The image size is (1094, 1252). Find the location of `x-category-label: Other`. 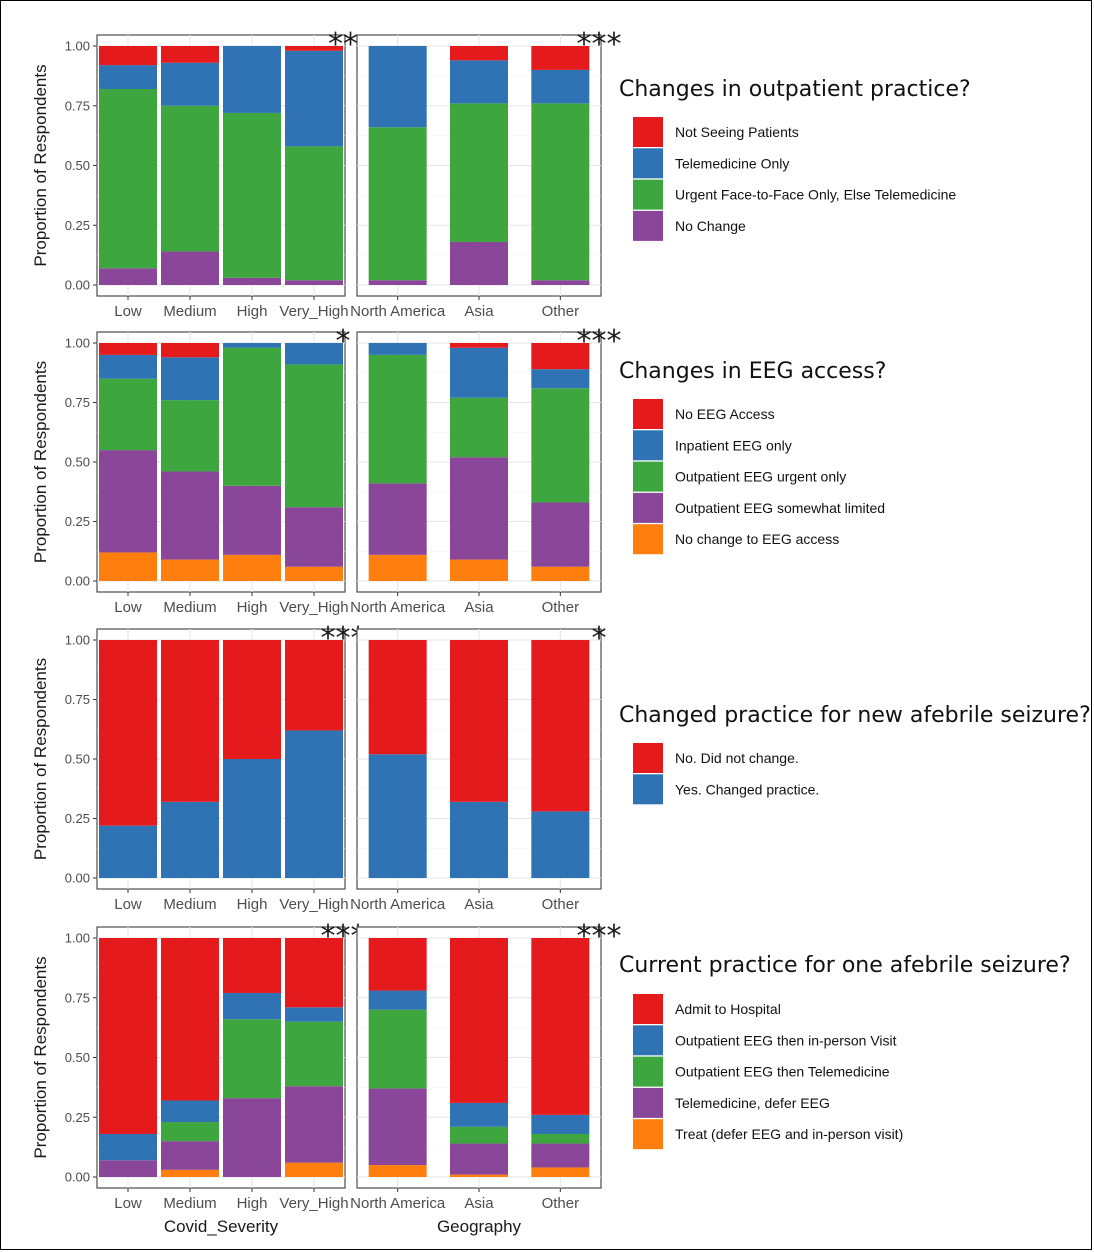

x-category-label: Other is located at coordinates (561, 1203).